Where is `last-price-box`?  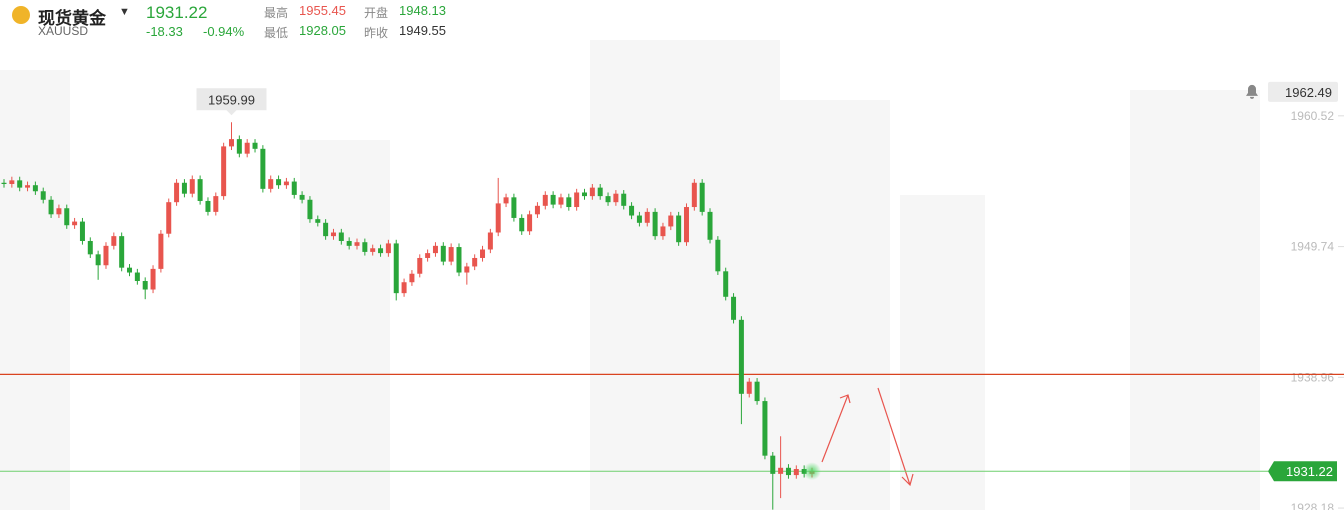 last-price-box is located at coordinates (1302, 471).